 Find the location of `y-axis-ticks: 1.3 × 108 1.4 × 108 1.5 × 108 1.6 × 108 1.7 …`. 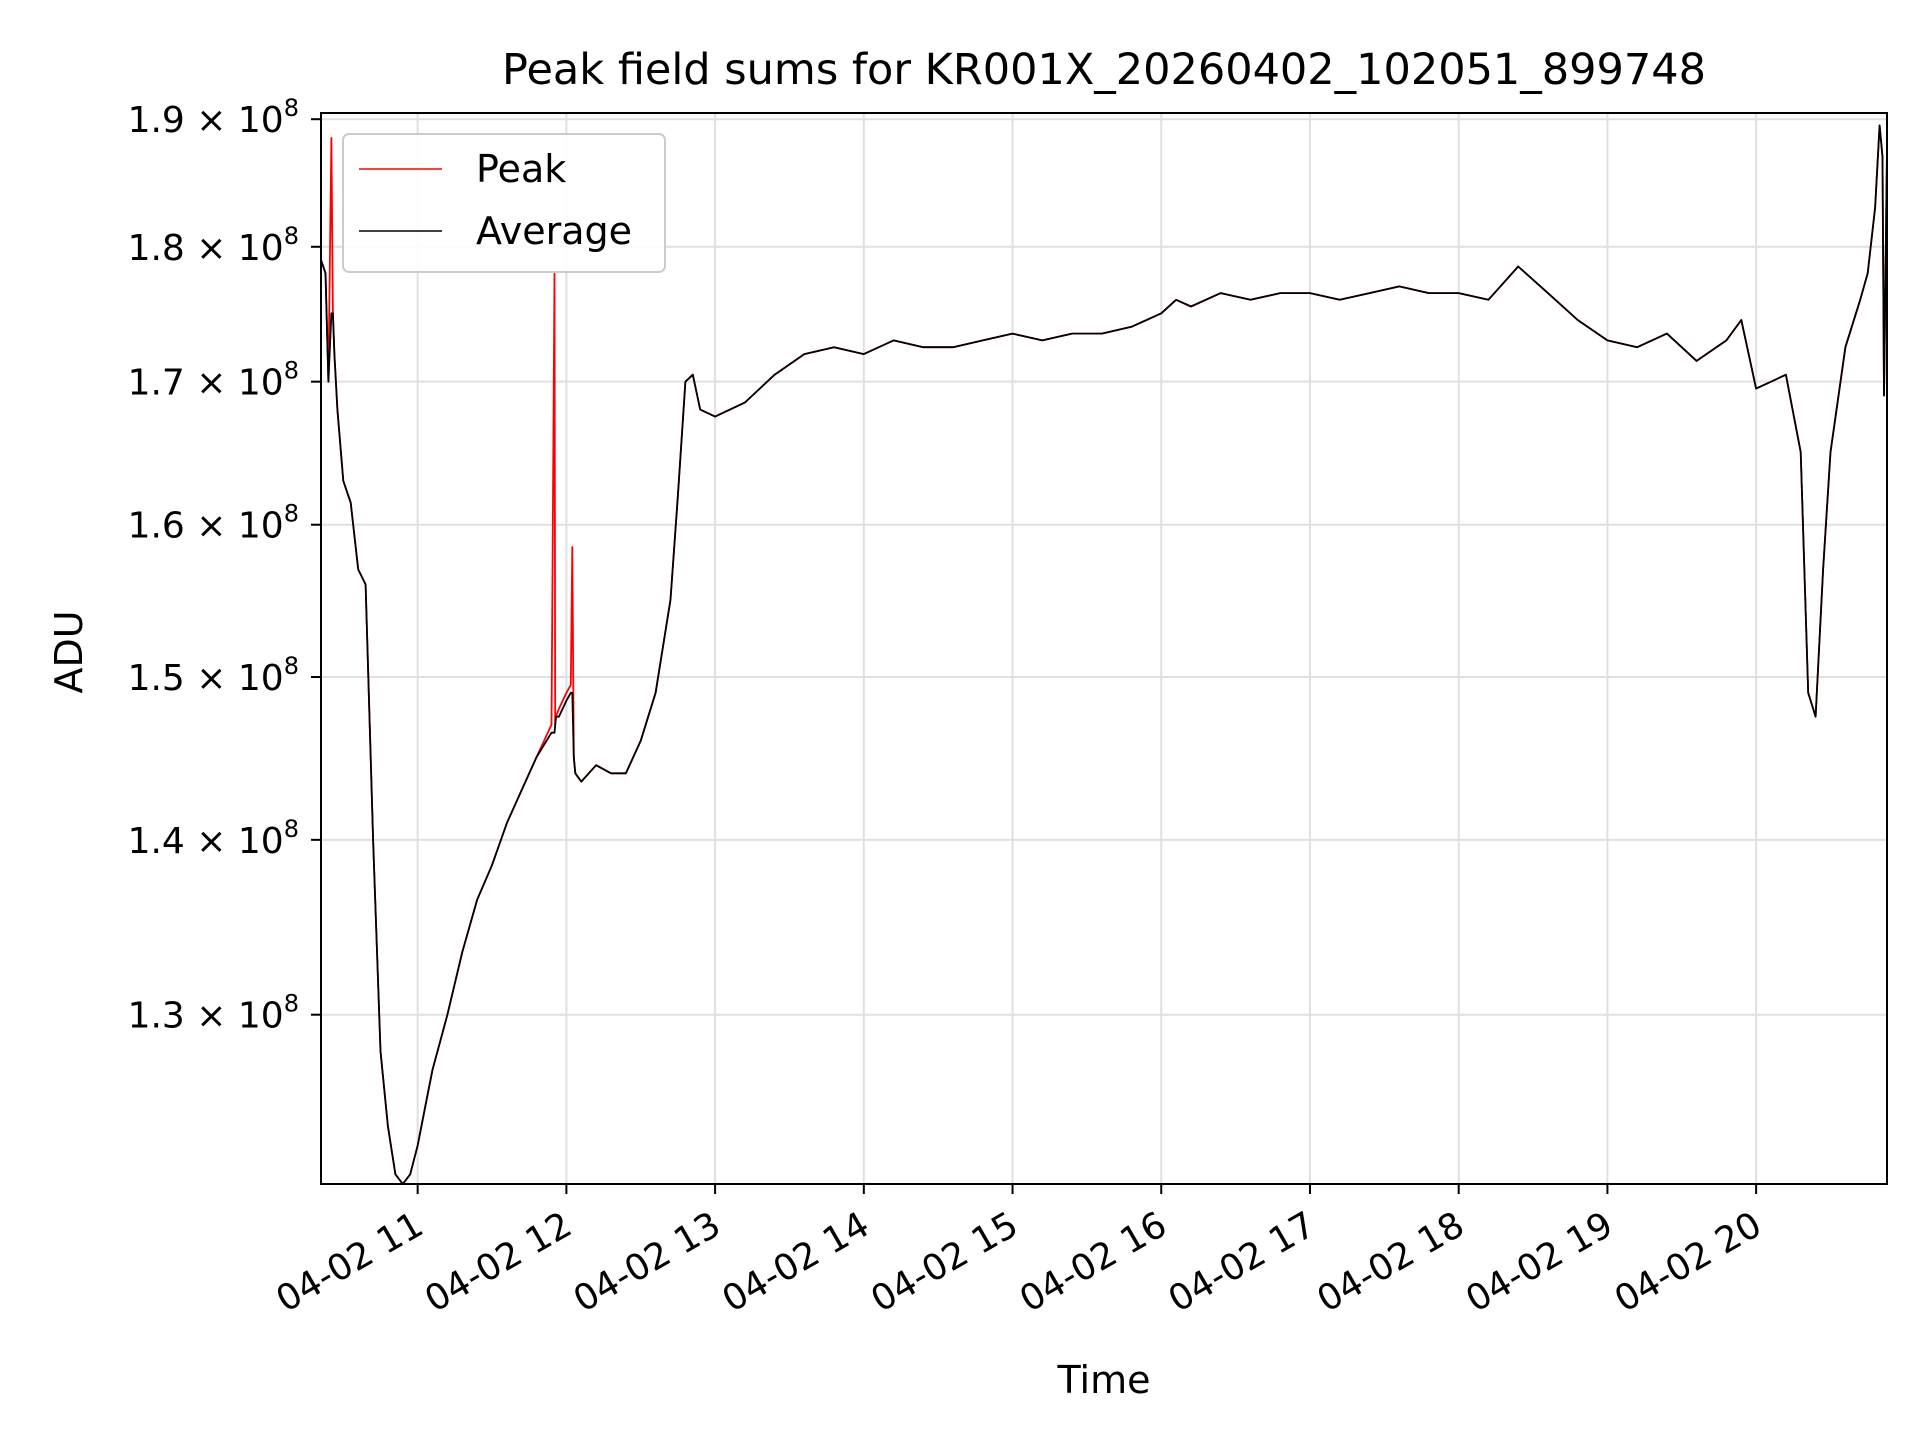

y-axis-ticks: 1.3 × 108 1.4 × 108 1.5 × 108 1.6 × 108 1.7 … is located at coordinates (224, 565).